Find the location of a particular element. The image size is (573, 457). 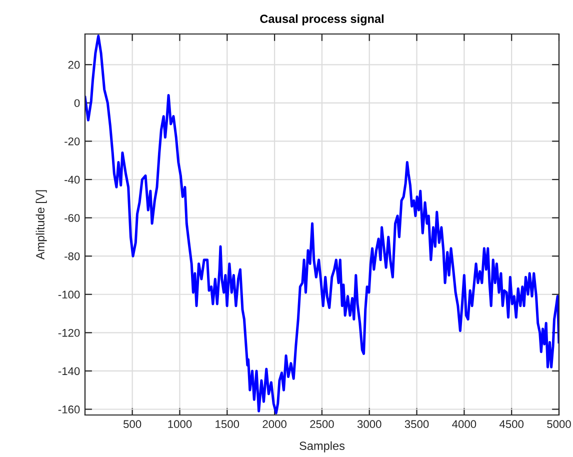

y-tick-label: -40 is located at coordinates (72, 180).